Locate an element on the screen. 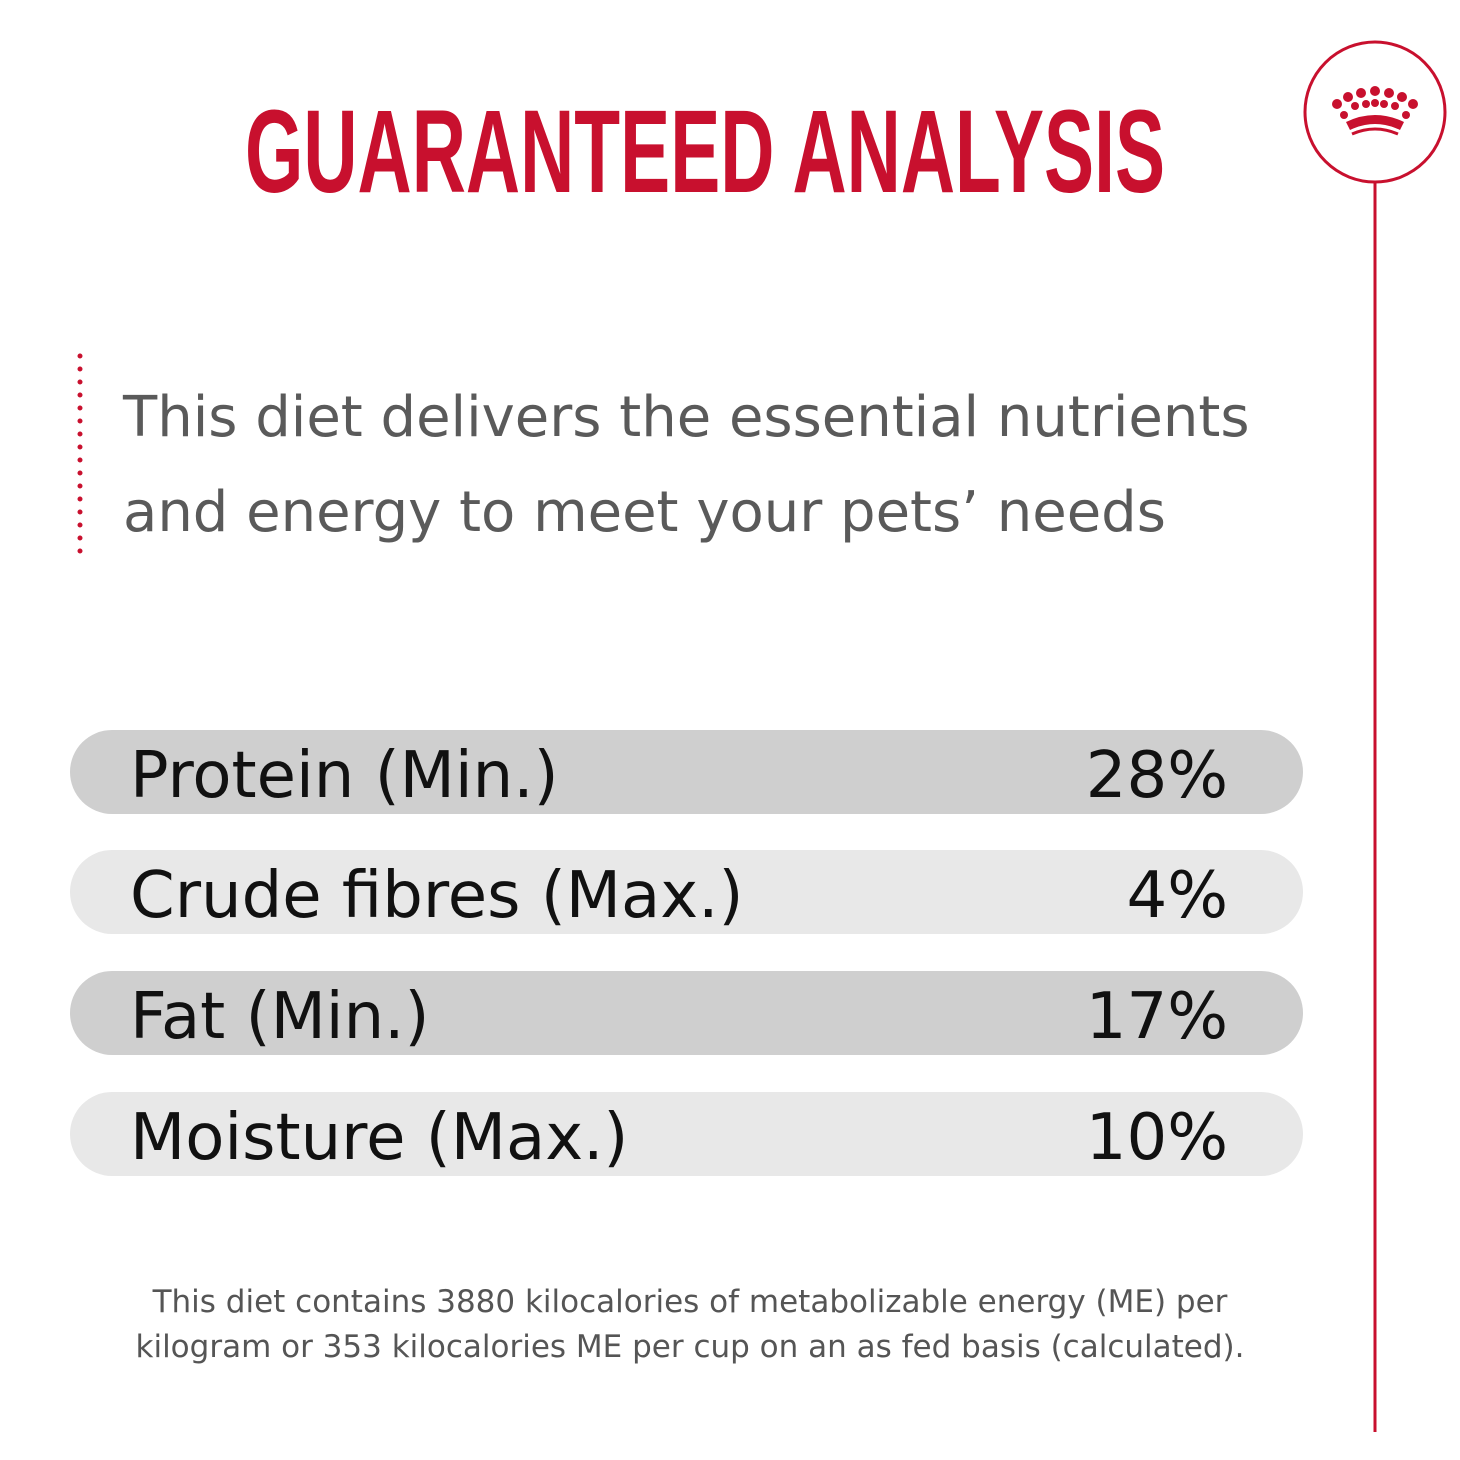 This screenshot has height=1460, width=1460. row-label: Protein (Min.) is located at coordinates (344, 776).